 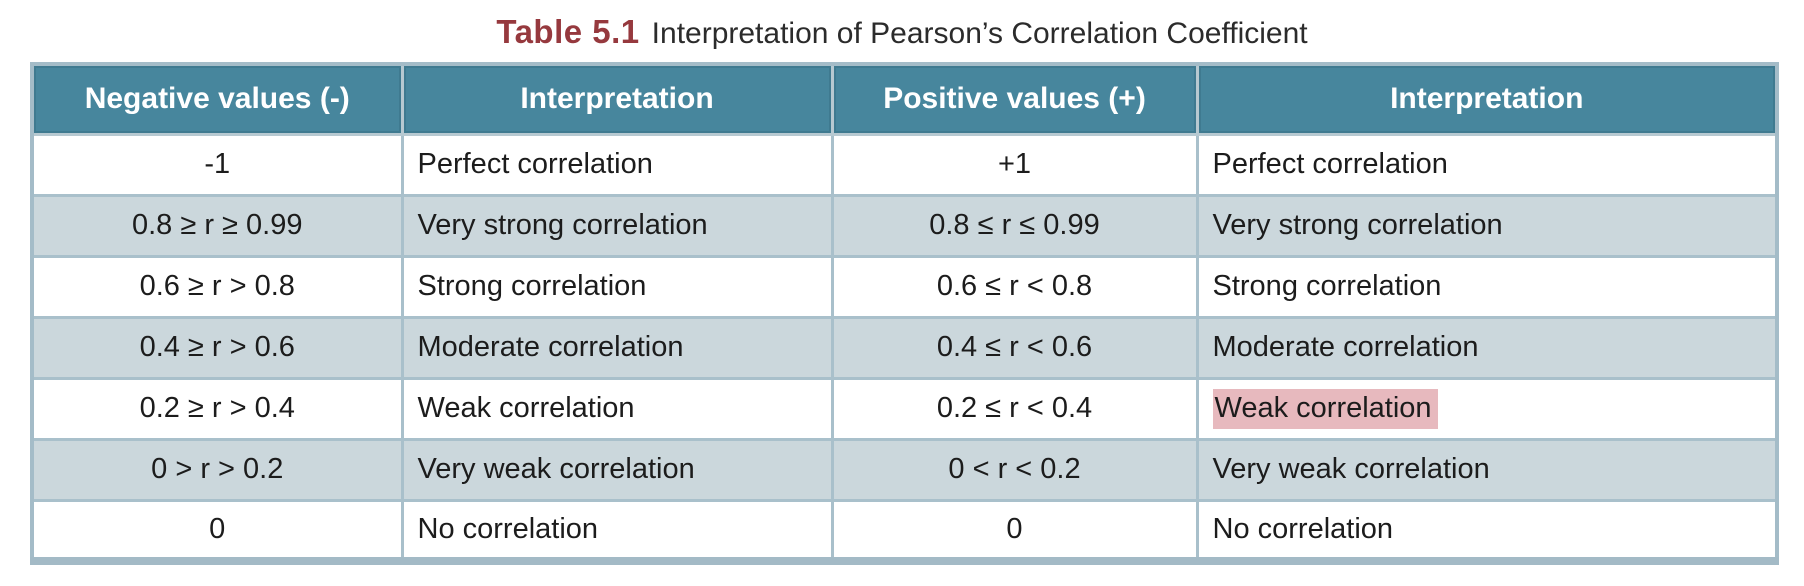 I want to click on value-cell: 0.6 ≤ r < 0.8, so click(x=1014, y=286).